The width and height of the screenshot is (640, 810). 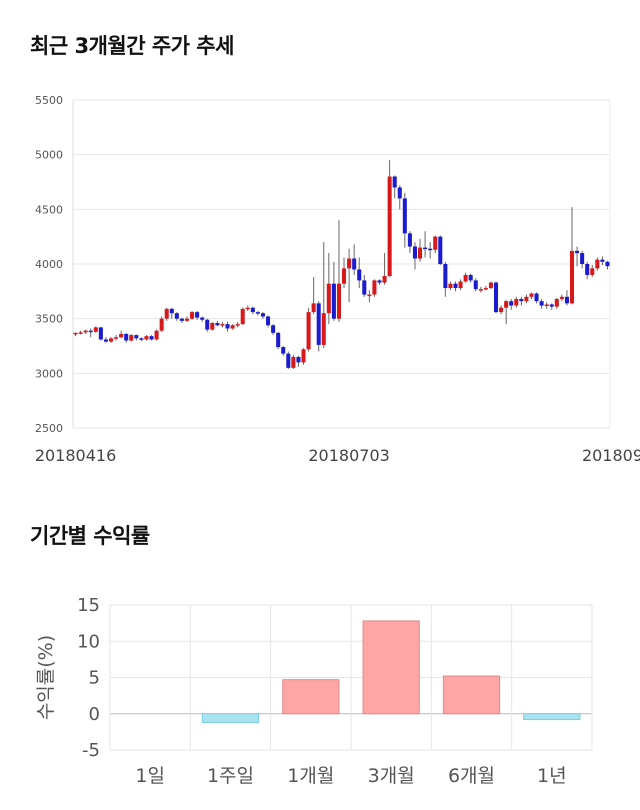 What do you see at coordinates (350, 776) in the screenshot?
I see `returns-x-ticks: 1일 1주일 1개월 3개월 6개월 1년` at bounding box center [350, 776].